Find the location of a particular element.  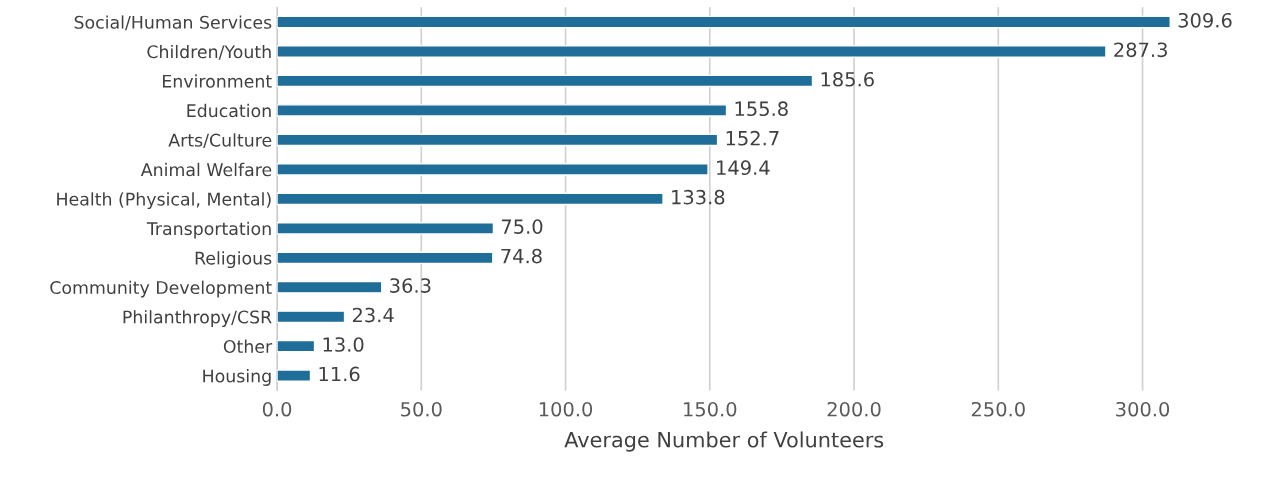

x-tick-label: 200.0 is located at coordinates (854, 409).